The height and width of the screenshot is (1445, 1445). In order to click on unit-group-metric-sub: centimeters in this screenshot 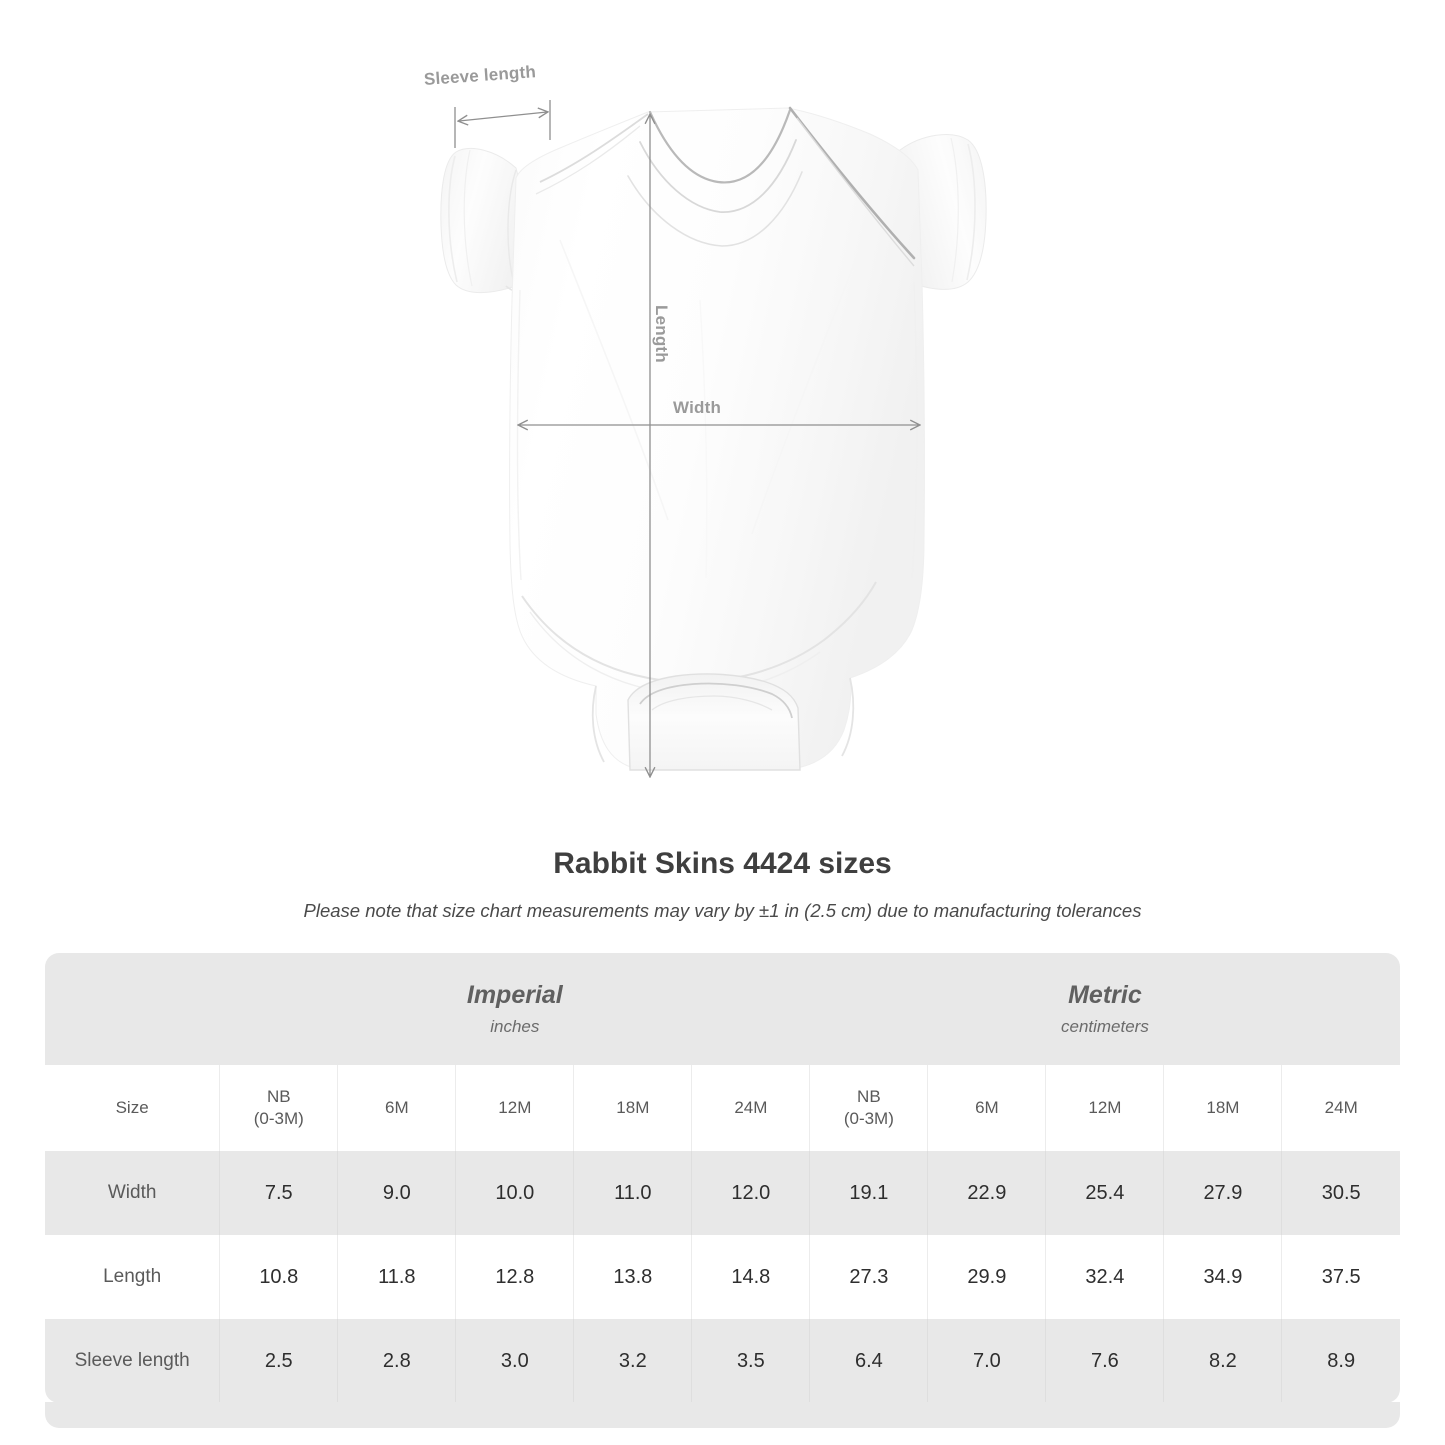, I will do `click(1104, 1027)`.